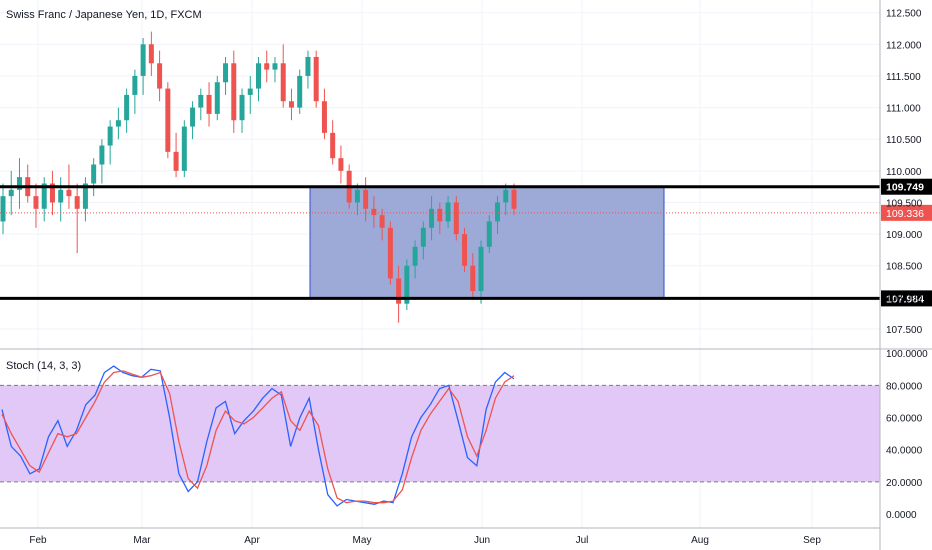  I want to click on price-tick-label: 111.000, so click(903, 109).